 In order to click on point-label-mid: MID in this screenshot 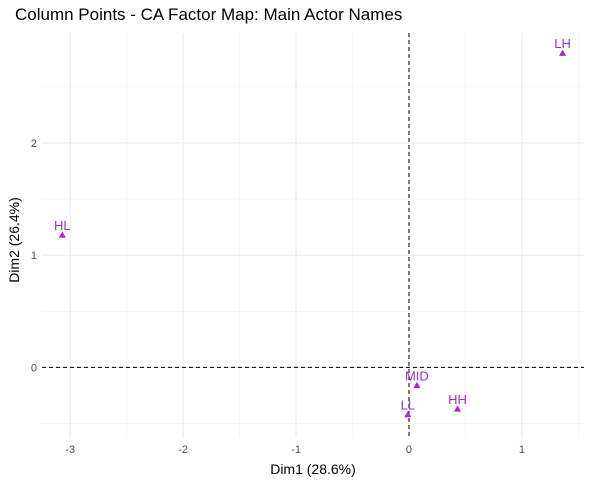, I will do `click(417, 375)`.